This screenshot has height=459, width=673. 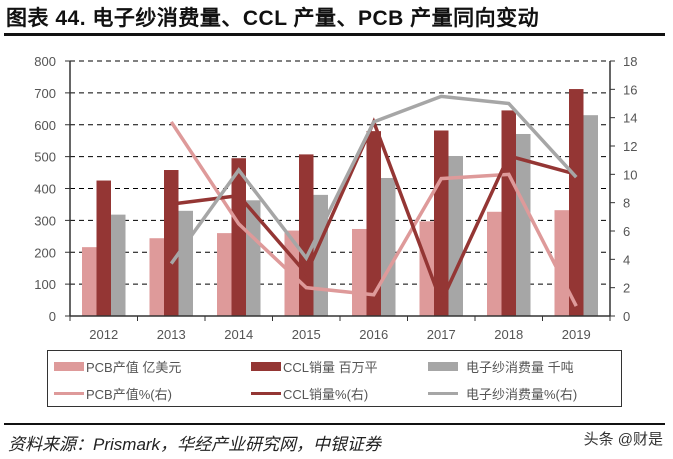 I want to click on title-rule, so click(x=334, y=34).